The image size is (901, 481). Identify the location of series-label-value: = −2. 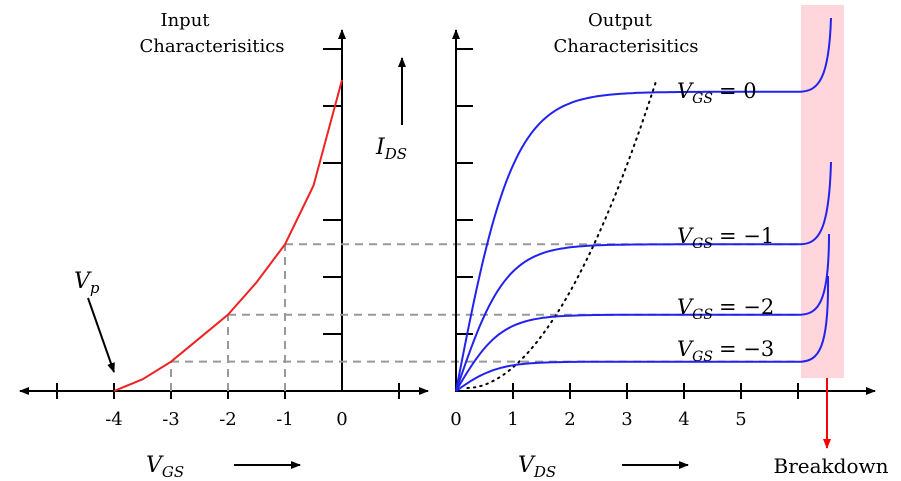
(746, 307).